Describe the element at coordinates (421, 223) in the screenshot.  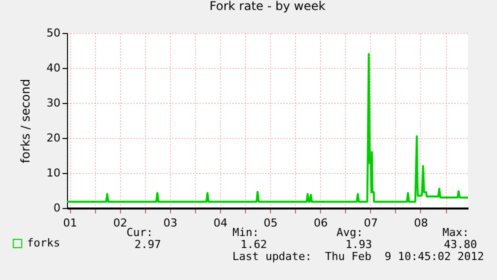
I see `x-tick-label: 08` at that location.